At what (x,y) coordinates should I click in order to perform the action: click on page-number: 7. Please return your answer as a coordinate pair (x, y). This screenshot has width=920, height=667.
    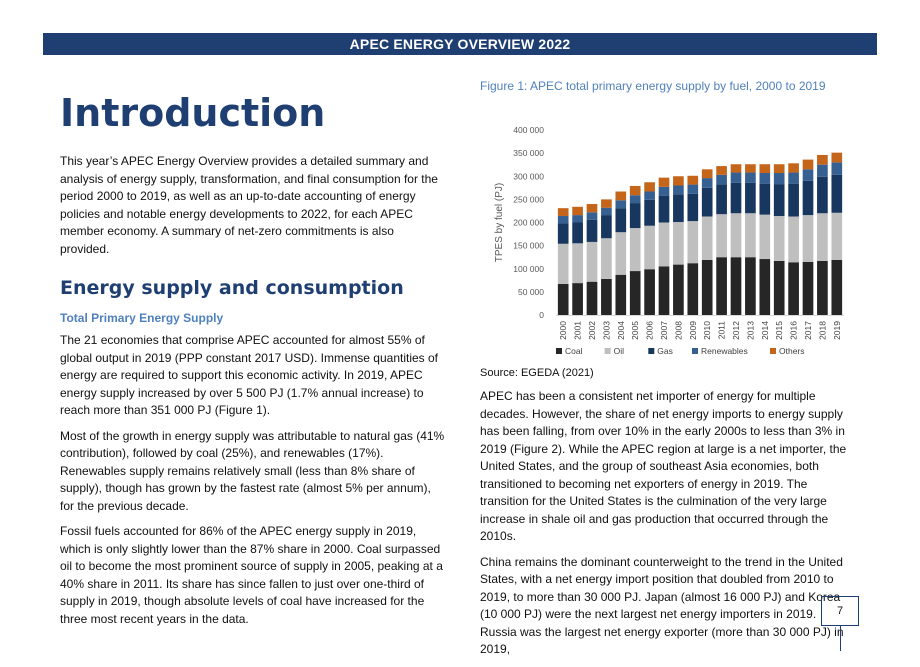
    Looking at the image, I should click on (840, 611).